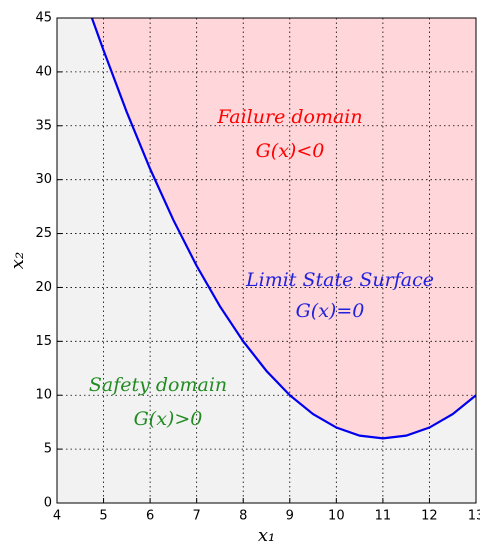  Describe the element at coordinates (43, 341) in the screenshot. I see `y-tick-label: 15` at that location.